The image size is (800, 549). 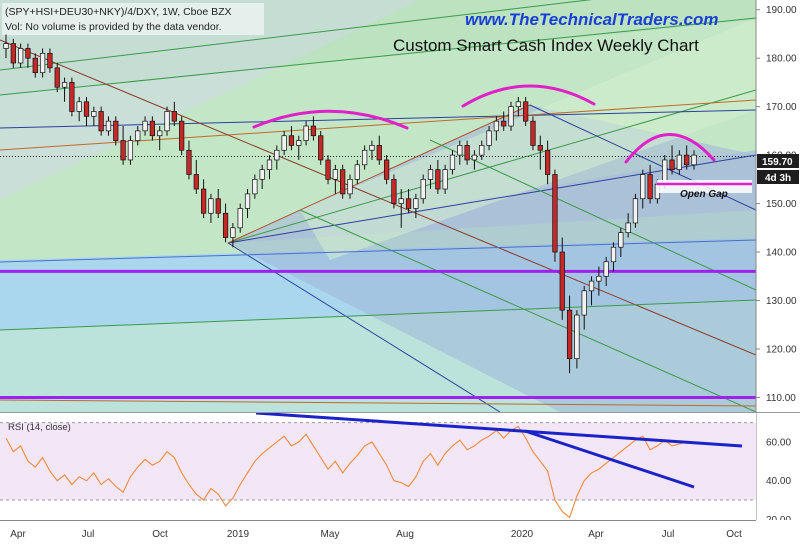 I want to click on last-price-tag: 159.70 4d 3h, so click(x=778, y=169).